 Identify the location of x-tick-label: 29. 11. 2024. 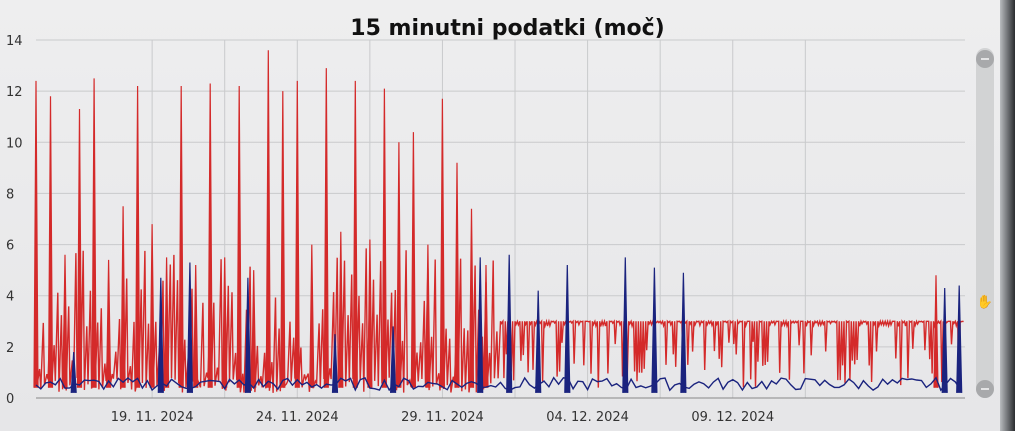
(442, 417).